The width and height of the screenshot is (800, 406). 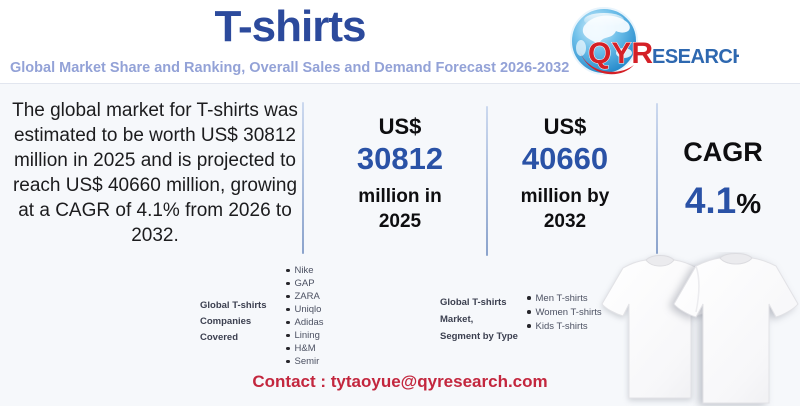 I want to click on cagr-label: CAGR, so click(x=723, y=152).